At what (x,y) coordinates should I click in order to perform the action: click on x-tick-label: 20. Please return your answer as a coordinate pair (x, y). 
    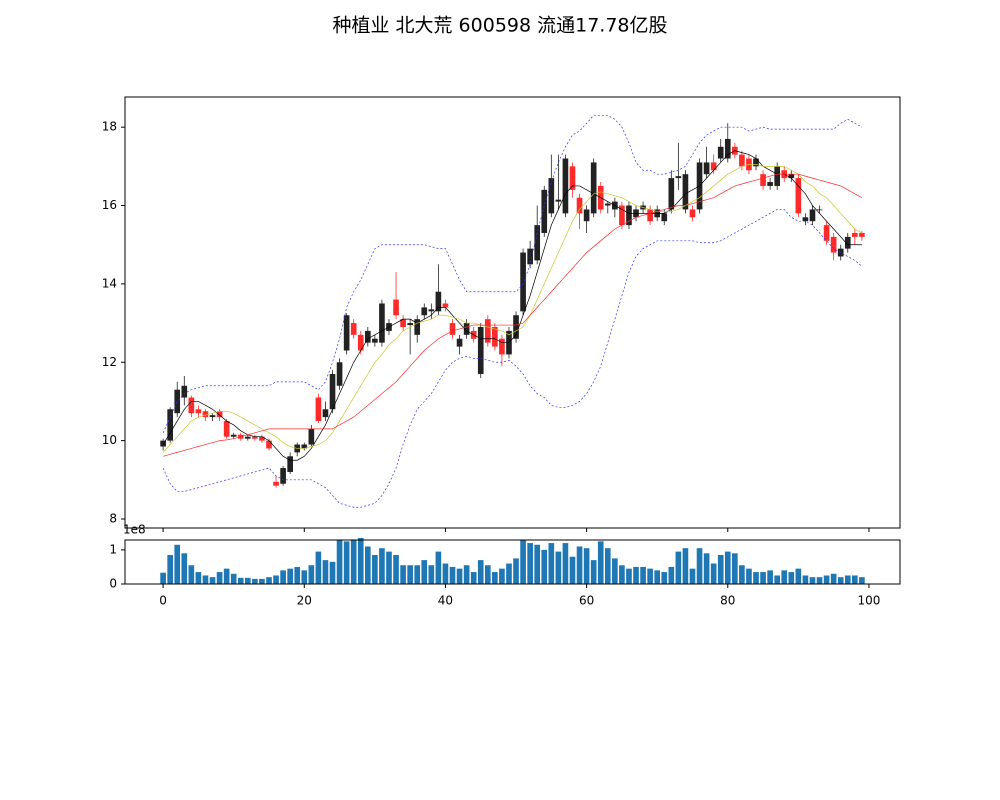
    Looking at the image, I should click on (304, 601).